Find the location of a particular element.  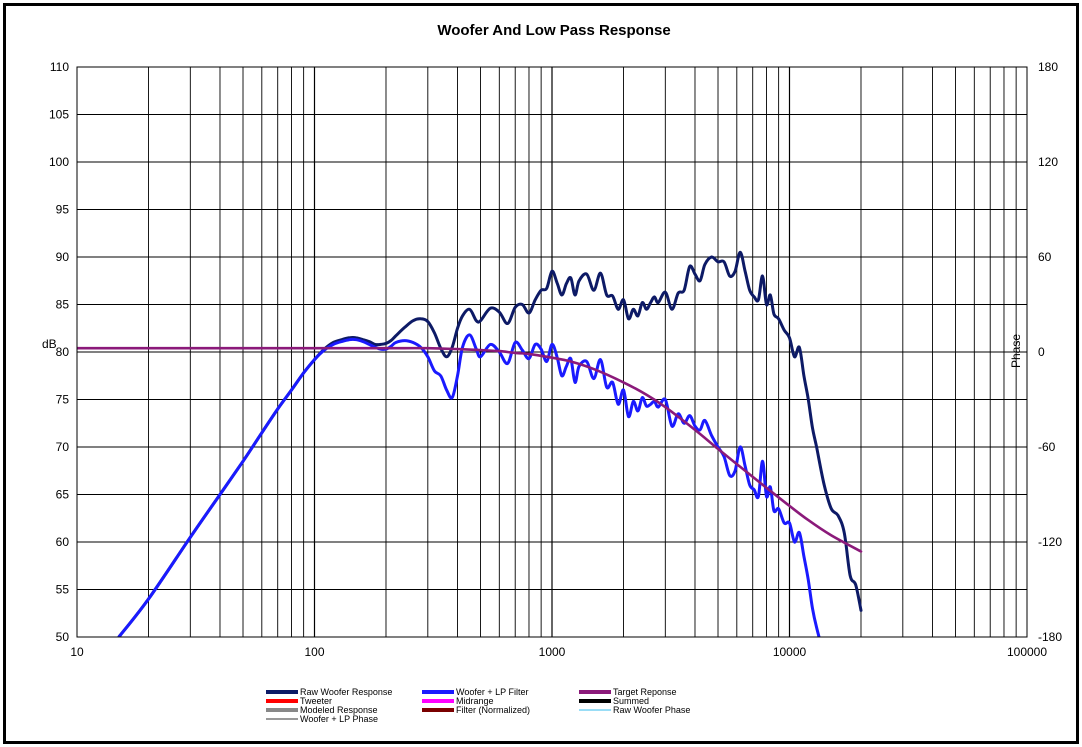

y2-tick-label: -180 is located at coordinates (1050, 637).